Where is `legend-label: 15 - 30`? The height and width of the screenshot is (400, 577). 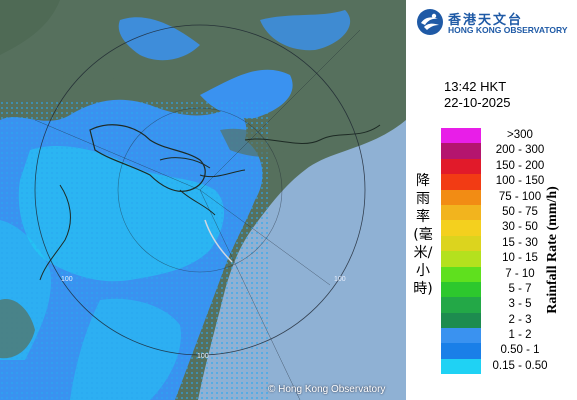
legend-label: 15 - 30 is located at coordinates (520, 242).